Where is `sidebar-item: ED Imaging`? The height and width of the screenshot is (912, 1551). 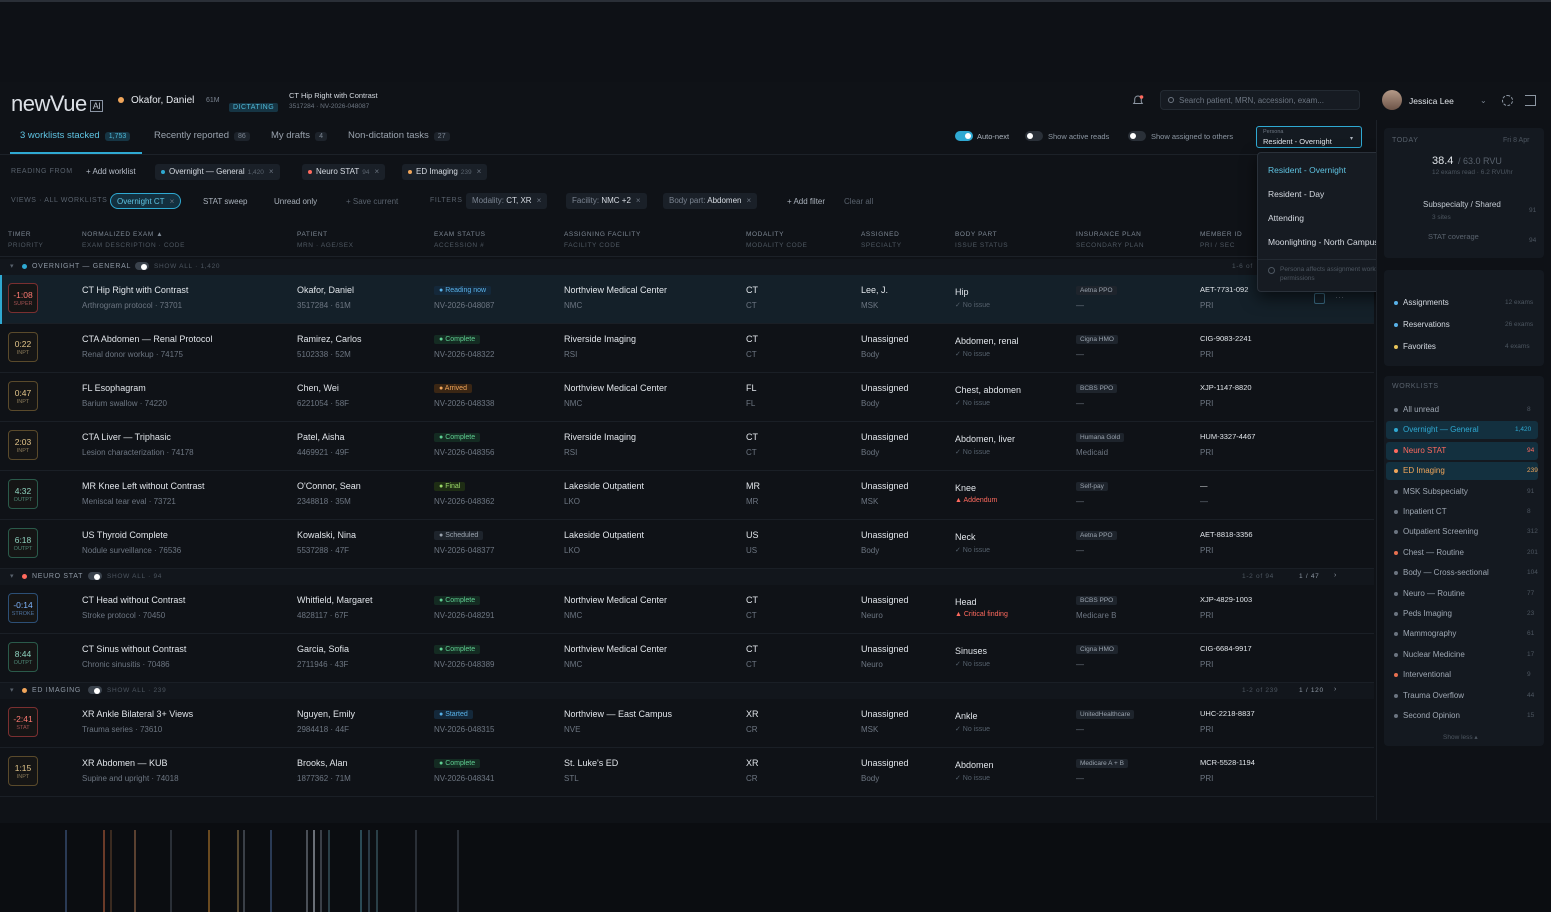 sidebar-item: ED Imaging is located at coordinates (1419, 470).